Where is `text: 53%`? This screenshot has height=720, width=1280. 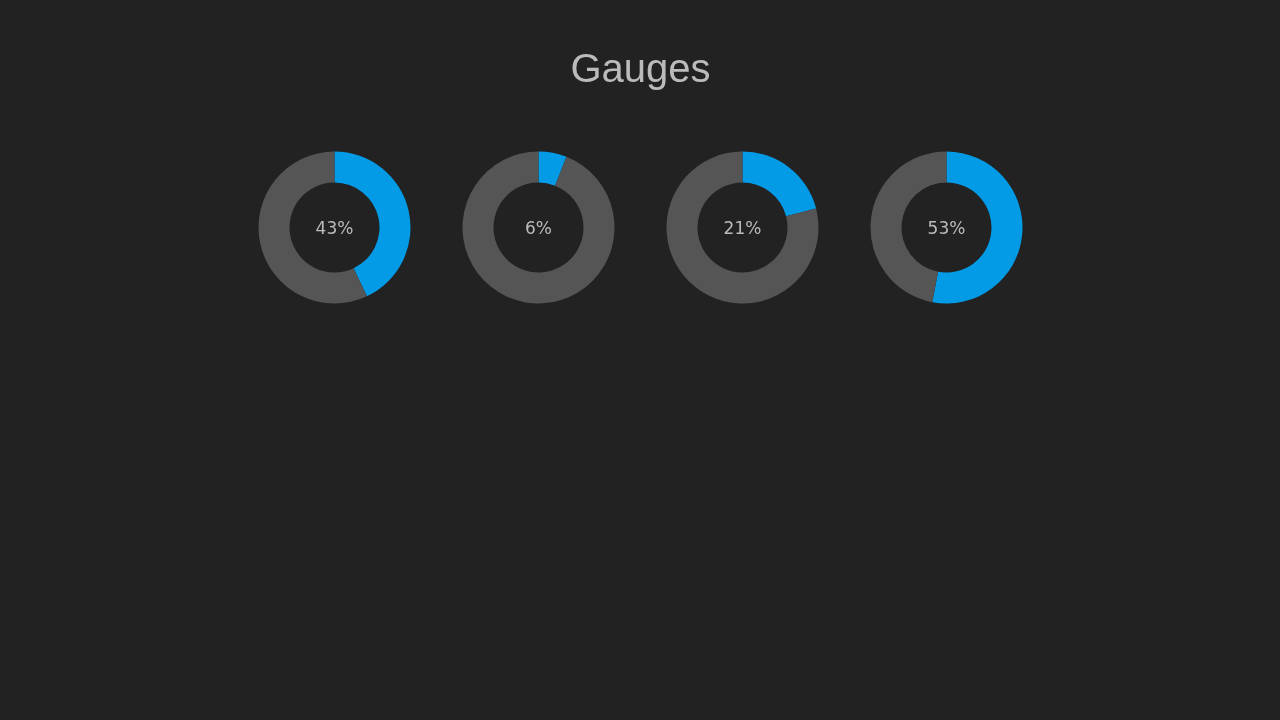
text: 53% is located at coordinates (946, 227).